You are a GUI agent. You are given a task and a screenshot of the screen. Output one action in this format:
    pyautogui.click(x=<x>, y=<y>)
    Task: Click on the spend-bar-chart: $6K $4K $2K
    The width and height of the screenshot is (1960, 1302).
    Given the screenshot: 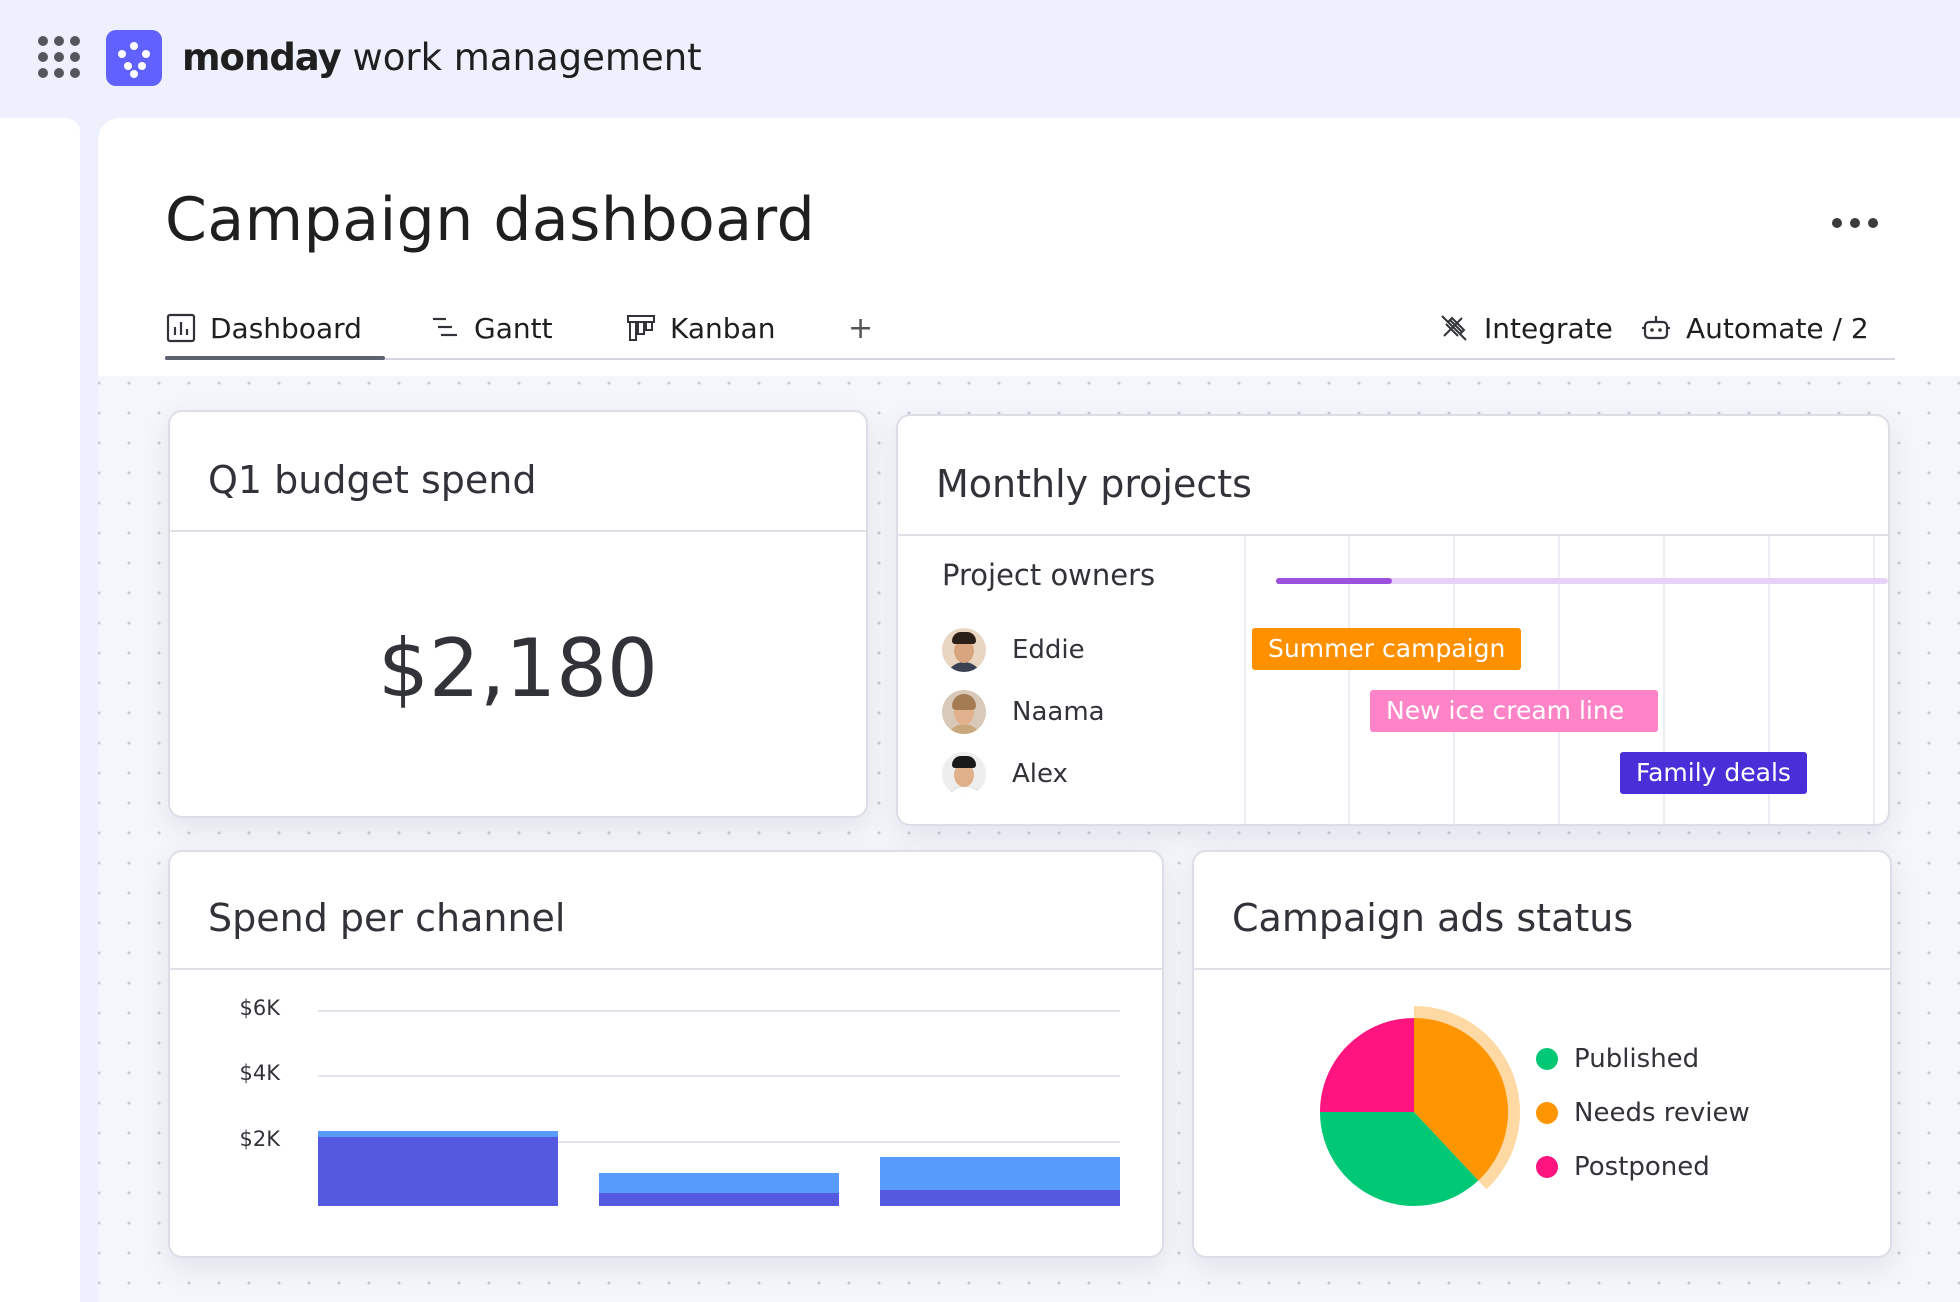 What is the action you would take?
    pyautogui.click(x=666, y=1113)
    